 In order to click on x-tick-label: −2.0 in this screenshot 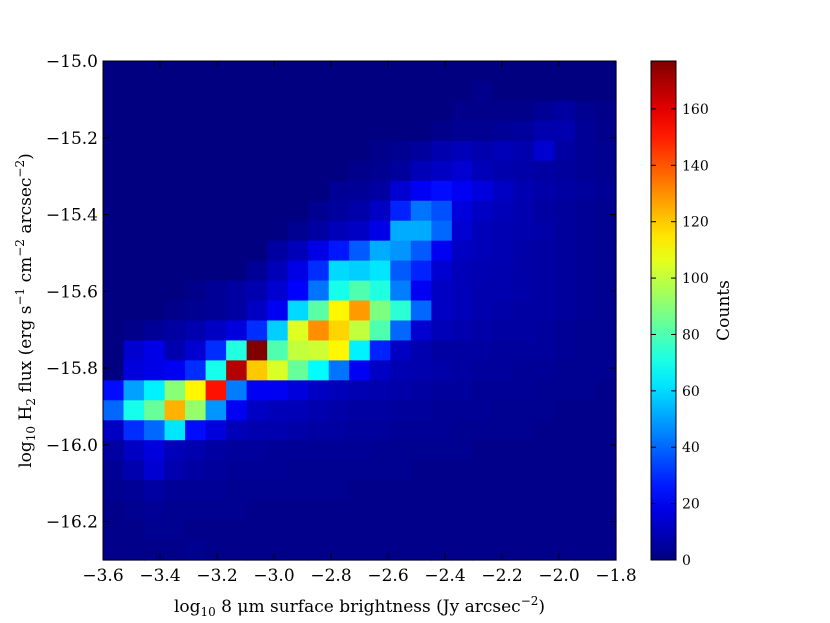, I will do `click(558, 576)`.